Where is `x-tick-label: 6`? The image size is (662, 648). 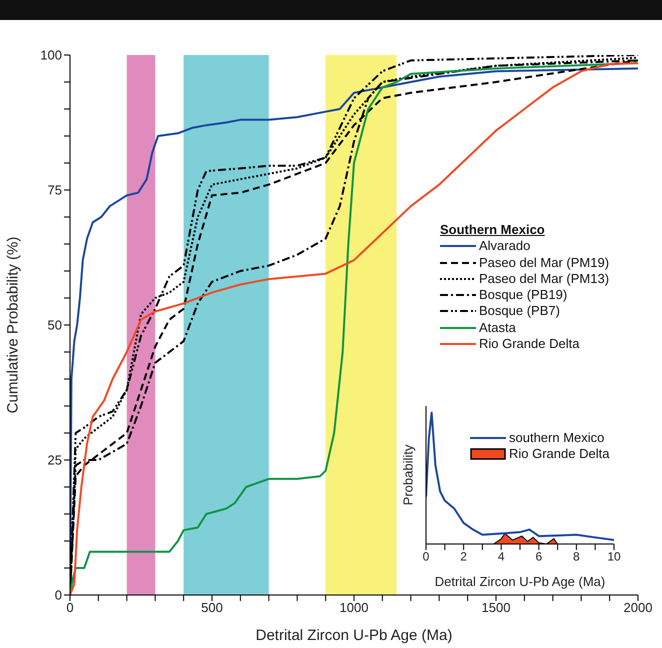
x-tick-label: 6 is located at coordinates (538, 557).